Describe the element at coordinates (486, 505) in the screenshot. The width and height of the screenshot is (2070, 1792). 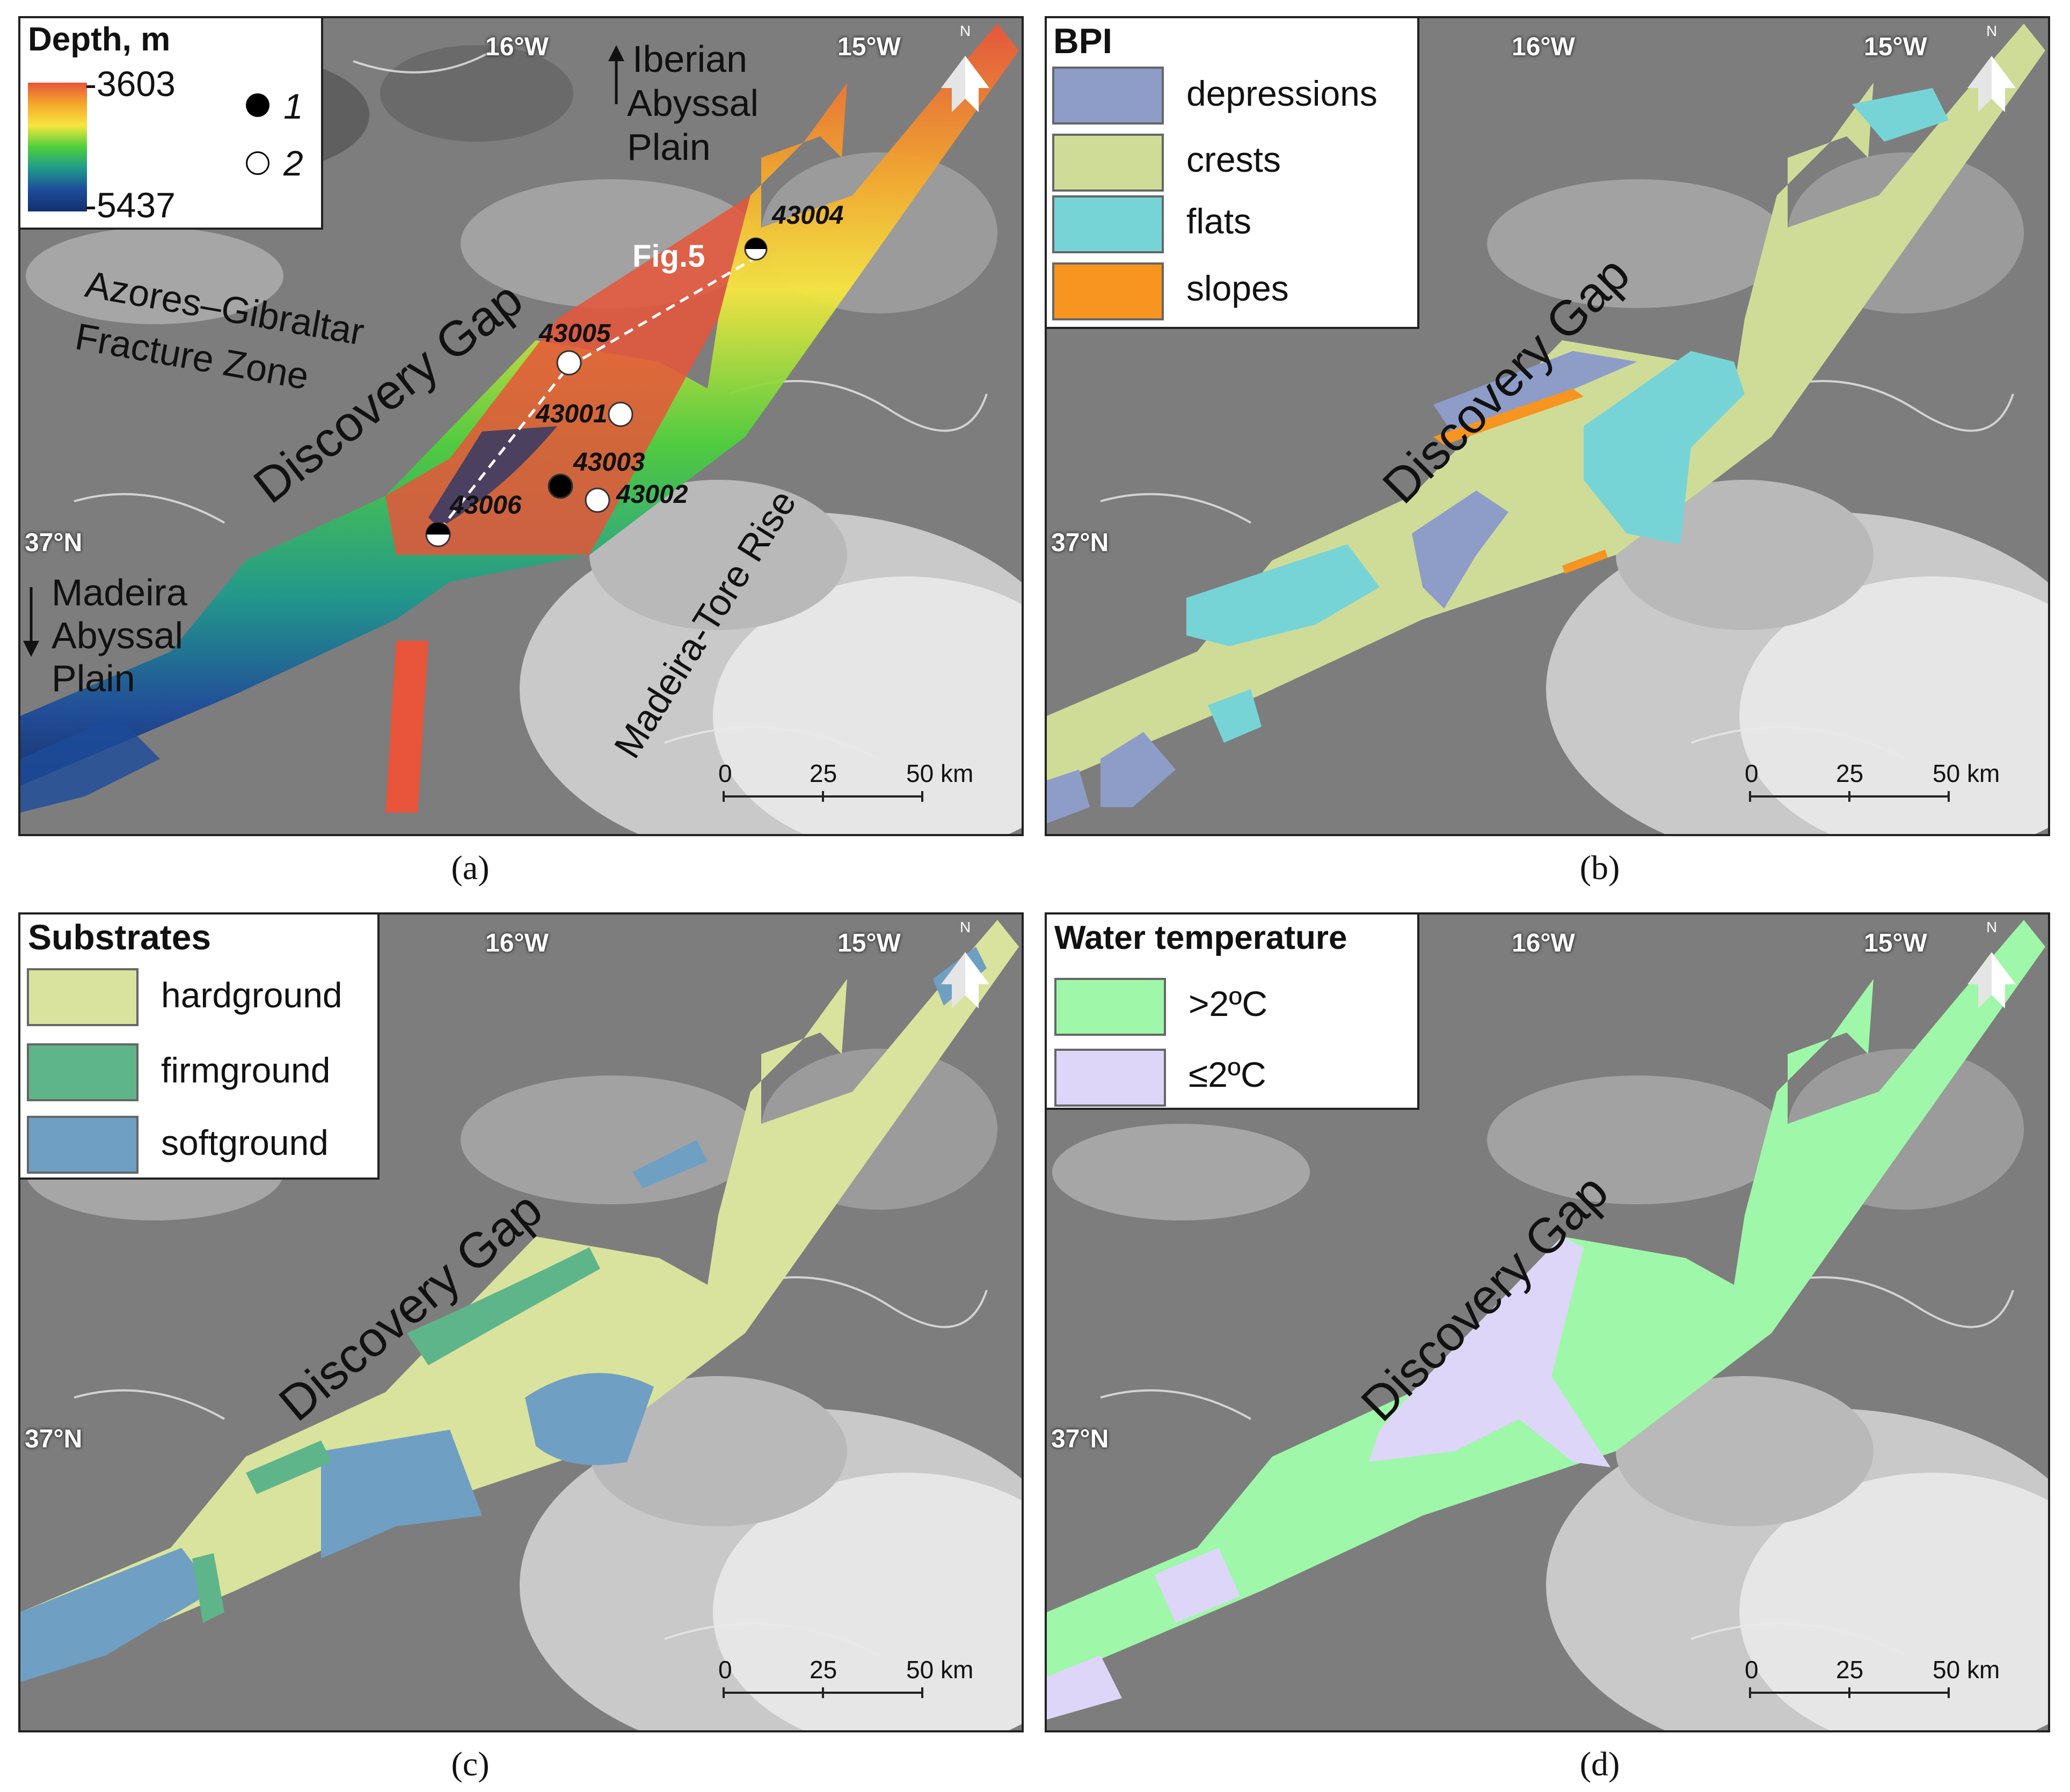
I see `station-label: 43006` at that location.